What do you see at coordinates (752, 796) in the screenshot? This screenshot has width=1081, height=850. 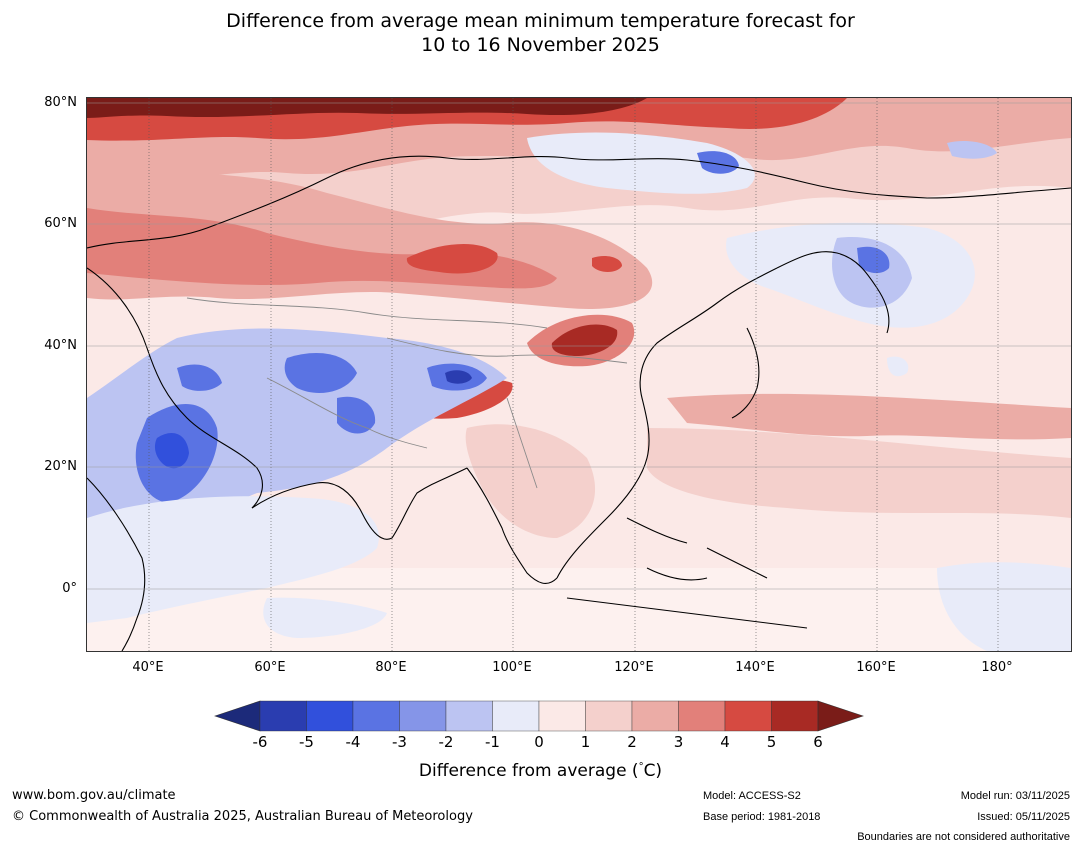 I see `footer-model: Model: ACCESS-S2` at bounding box center [752, 796].